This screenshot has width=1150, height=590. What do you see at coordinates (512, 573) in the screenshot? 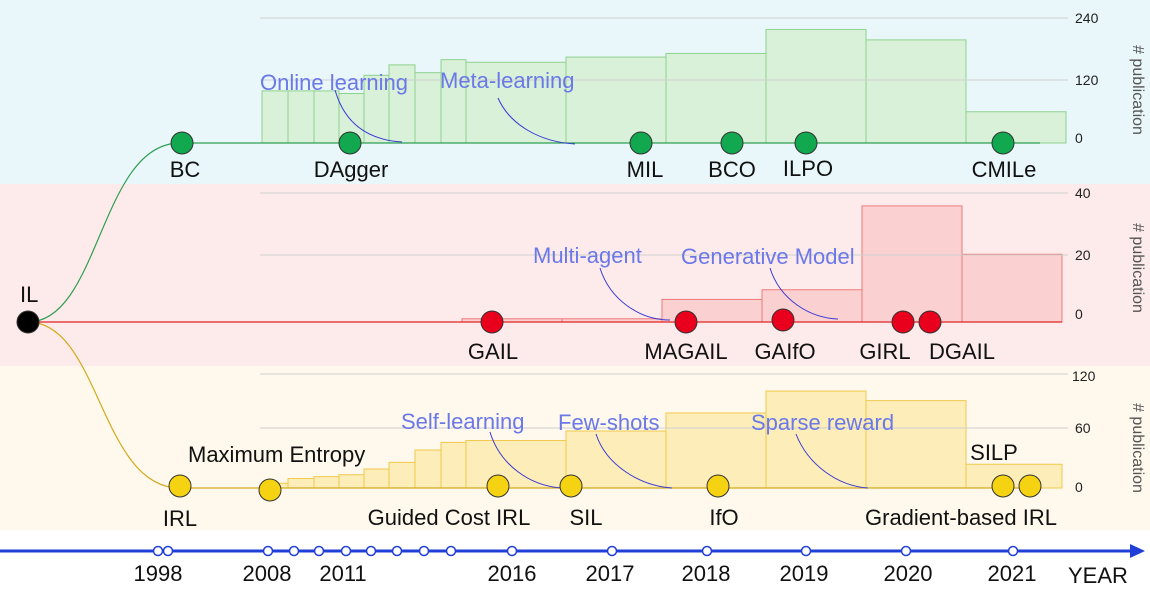
I see `year-label: 2016` at bounding box center [512, 573].